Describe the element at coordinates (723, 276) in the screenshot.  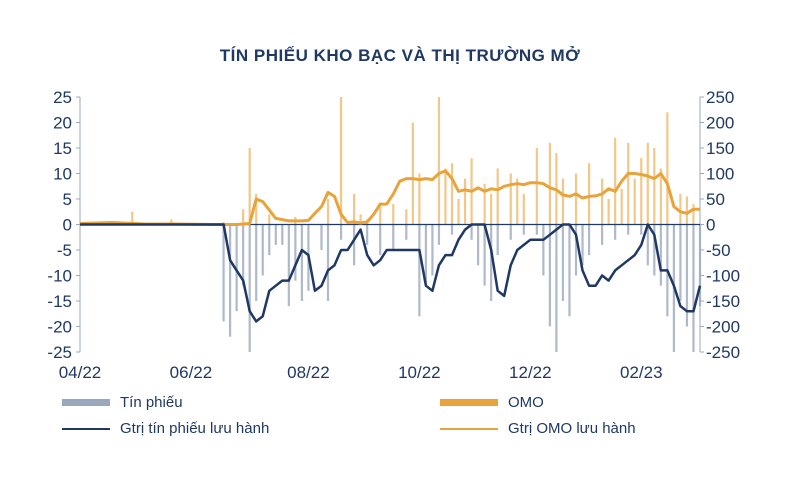
I see `y-tick-right-label: -100` at that location.